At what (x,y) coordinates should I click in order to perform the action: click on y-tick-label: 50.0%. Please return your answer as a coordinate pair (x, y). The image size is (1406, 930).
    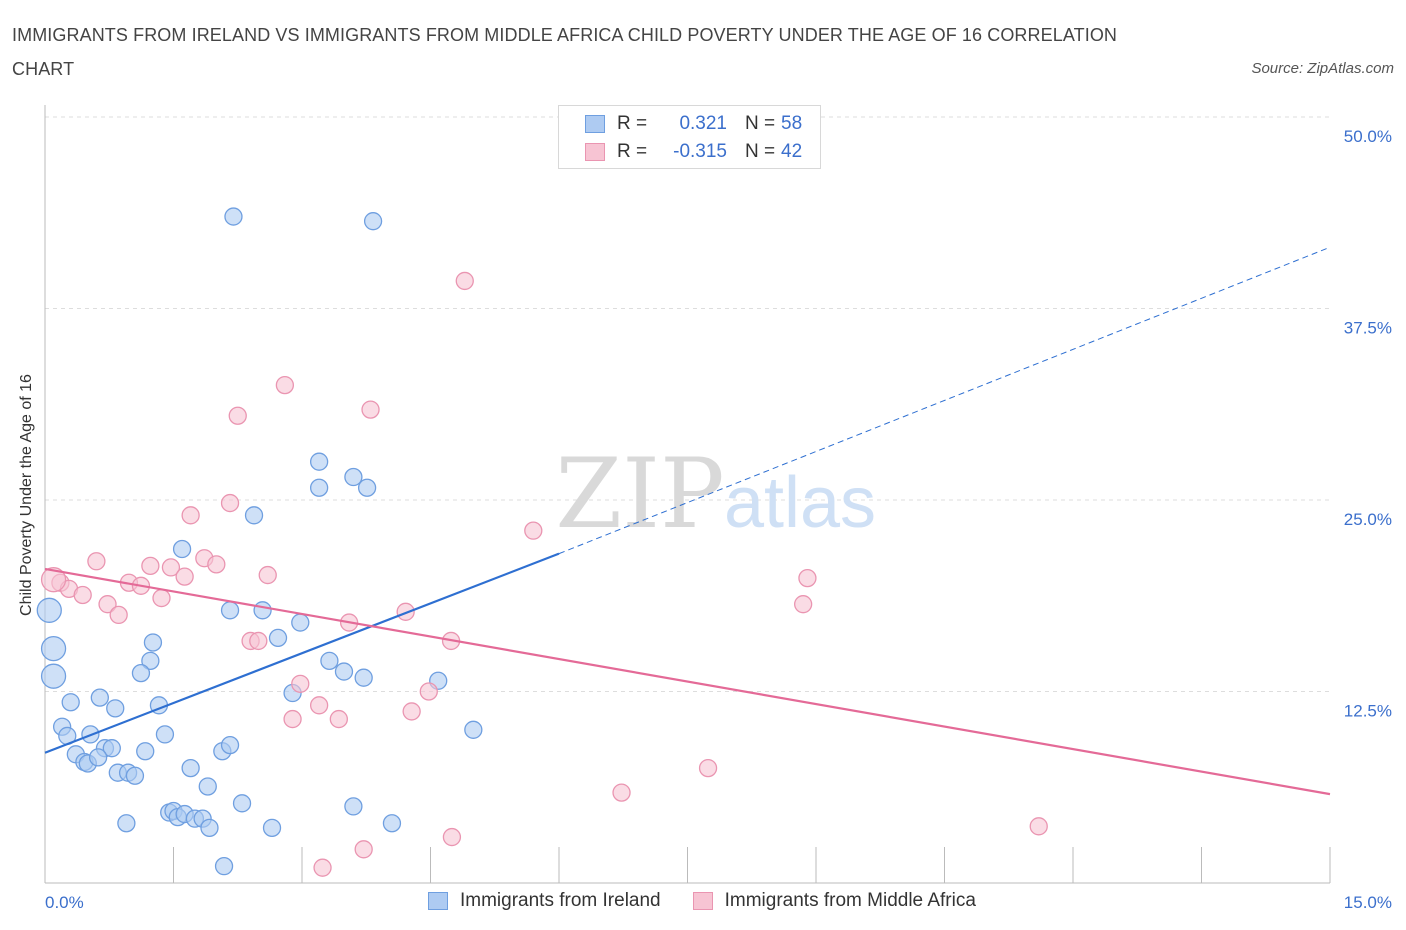
    Looking at the image, I should click on (1368, 136).